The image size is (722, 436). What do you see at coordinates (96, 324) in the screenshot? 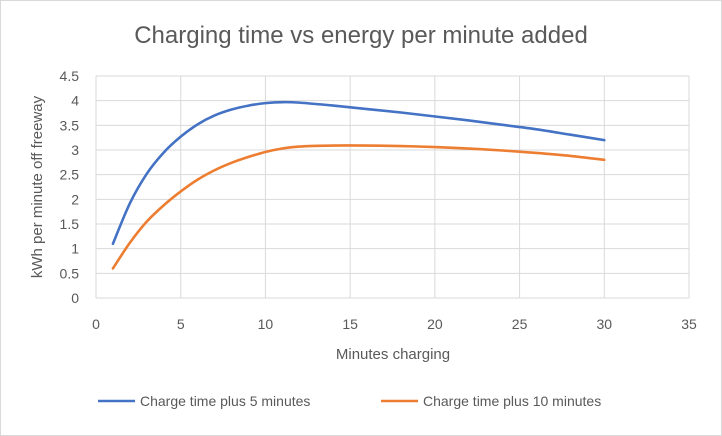
I see `x-tick-label: 0` at bounding box center [96, 324].